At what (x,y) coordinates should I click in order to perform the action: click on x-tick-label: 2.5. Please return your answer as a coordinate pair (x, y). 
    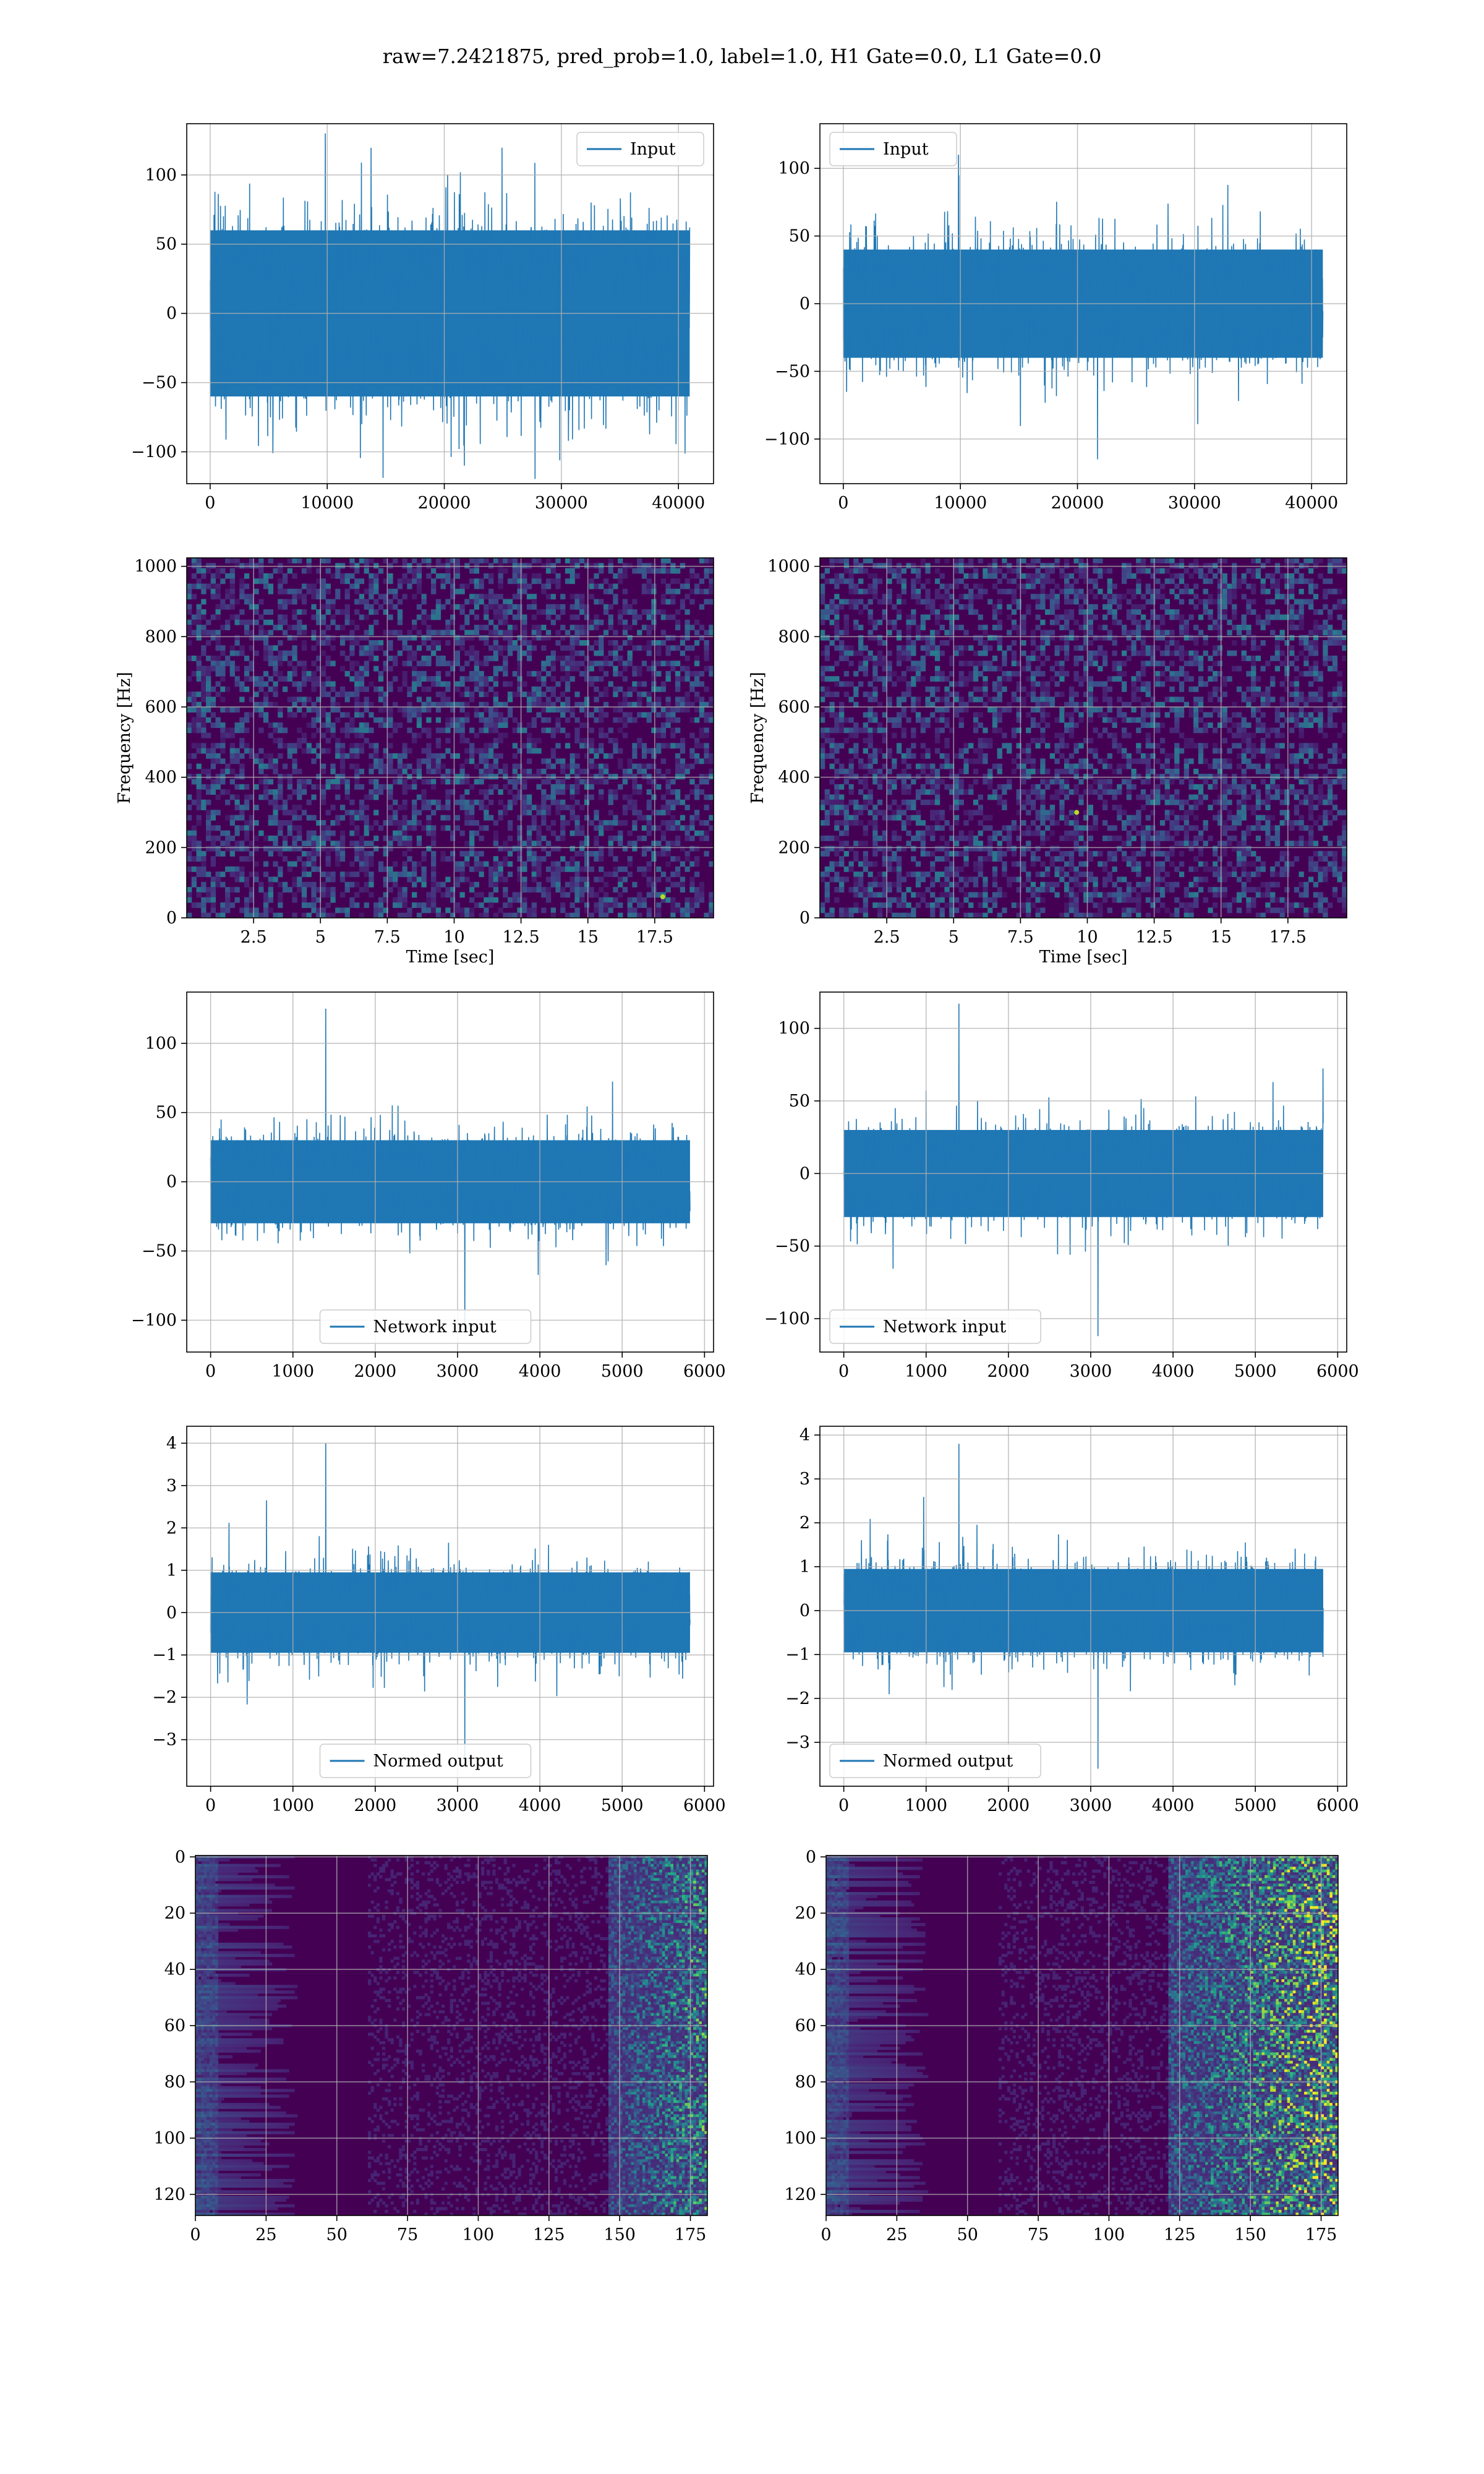
    Looking at the image, I should click on (254, 932).